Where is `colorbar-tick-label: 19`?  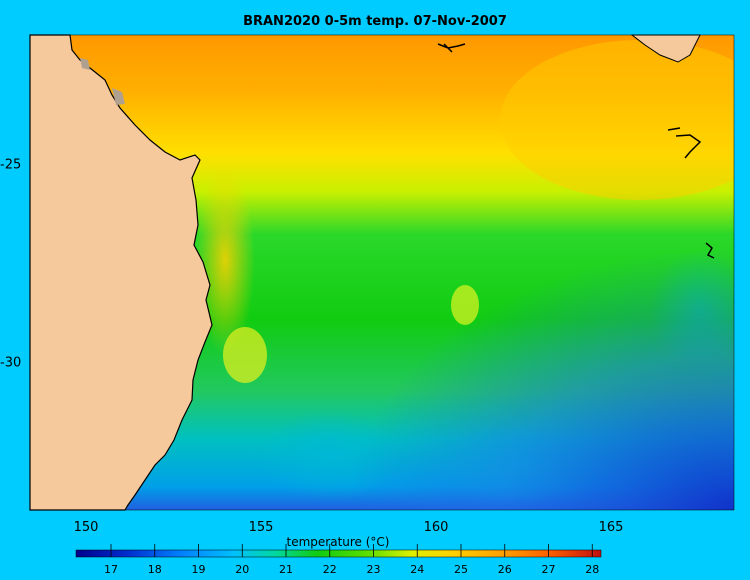
colorbar-tick-label: 19 is located at coordinates (198, 569).